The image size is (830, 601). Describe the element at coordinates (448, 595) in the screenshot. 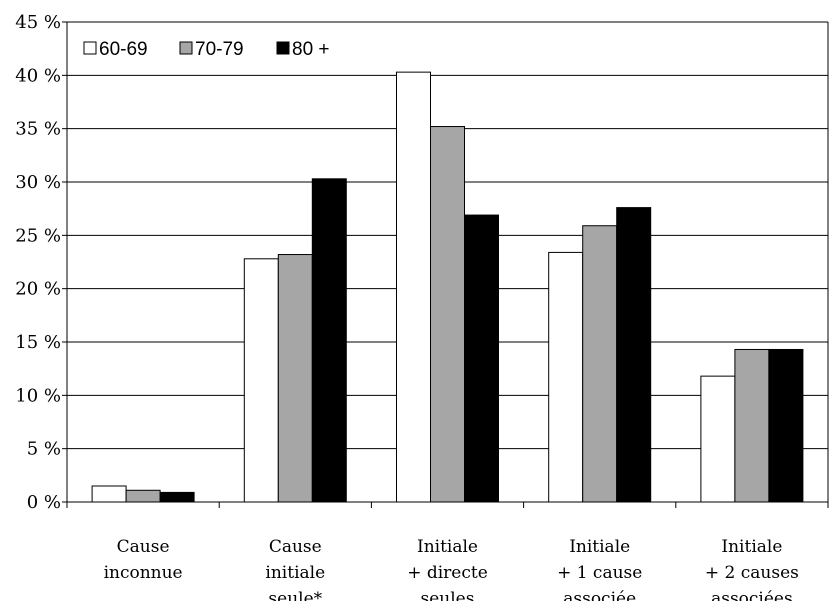

I see `x-category-label: seules` at that location.